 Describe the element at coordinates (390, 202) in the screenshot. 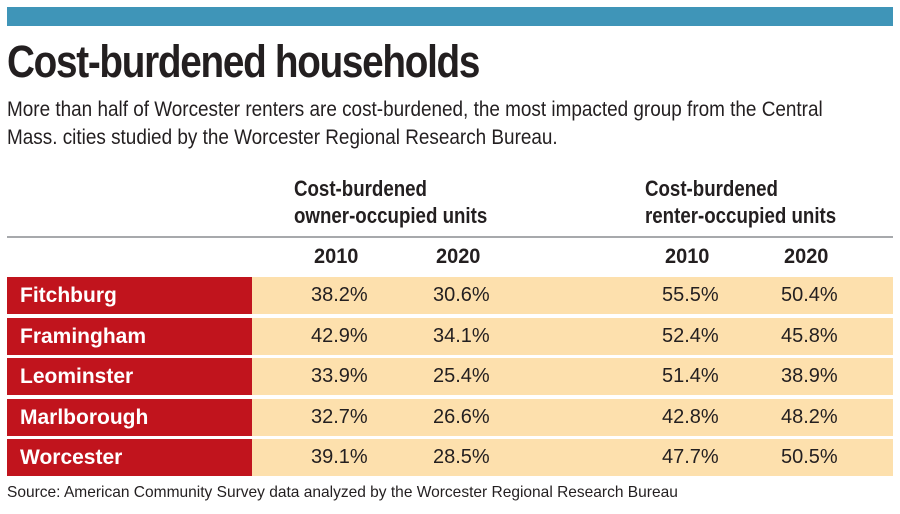

I see `owner-group-header: Cost-burdened owner-occupied units` at that location.